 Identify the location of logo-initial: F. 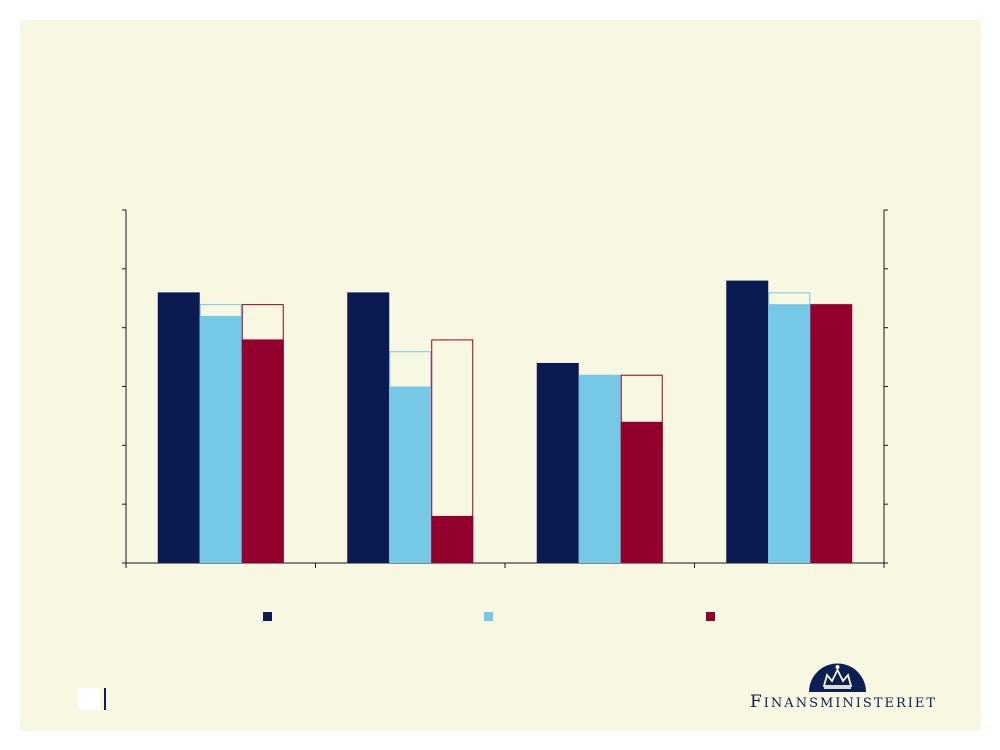
(757, 702).